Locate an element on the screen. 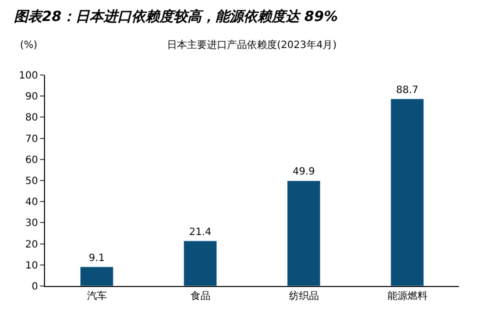 The width and height of the screenshot is (479, 331). x-tick-label: 食品 is located at coordinates (200, 296).